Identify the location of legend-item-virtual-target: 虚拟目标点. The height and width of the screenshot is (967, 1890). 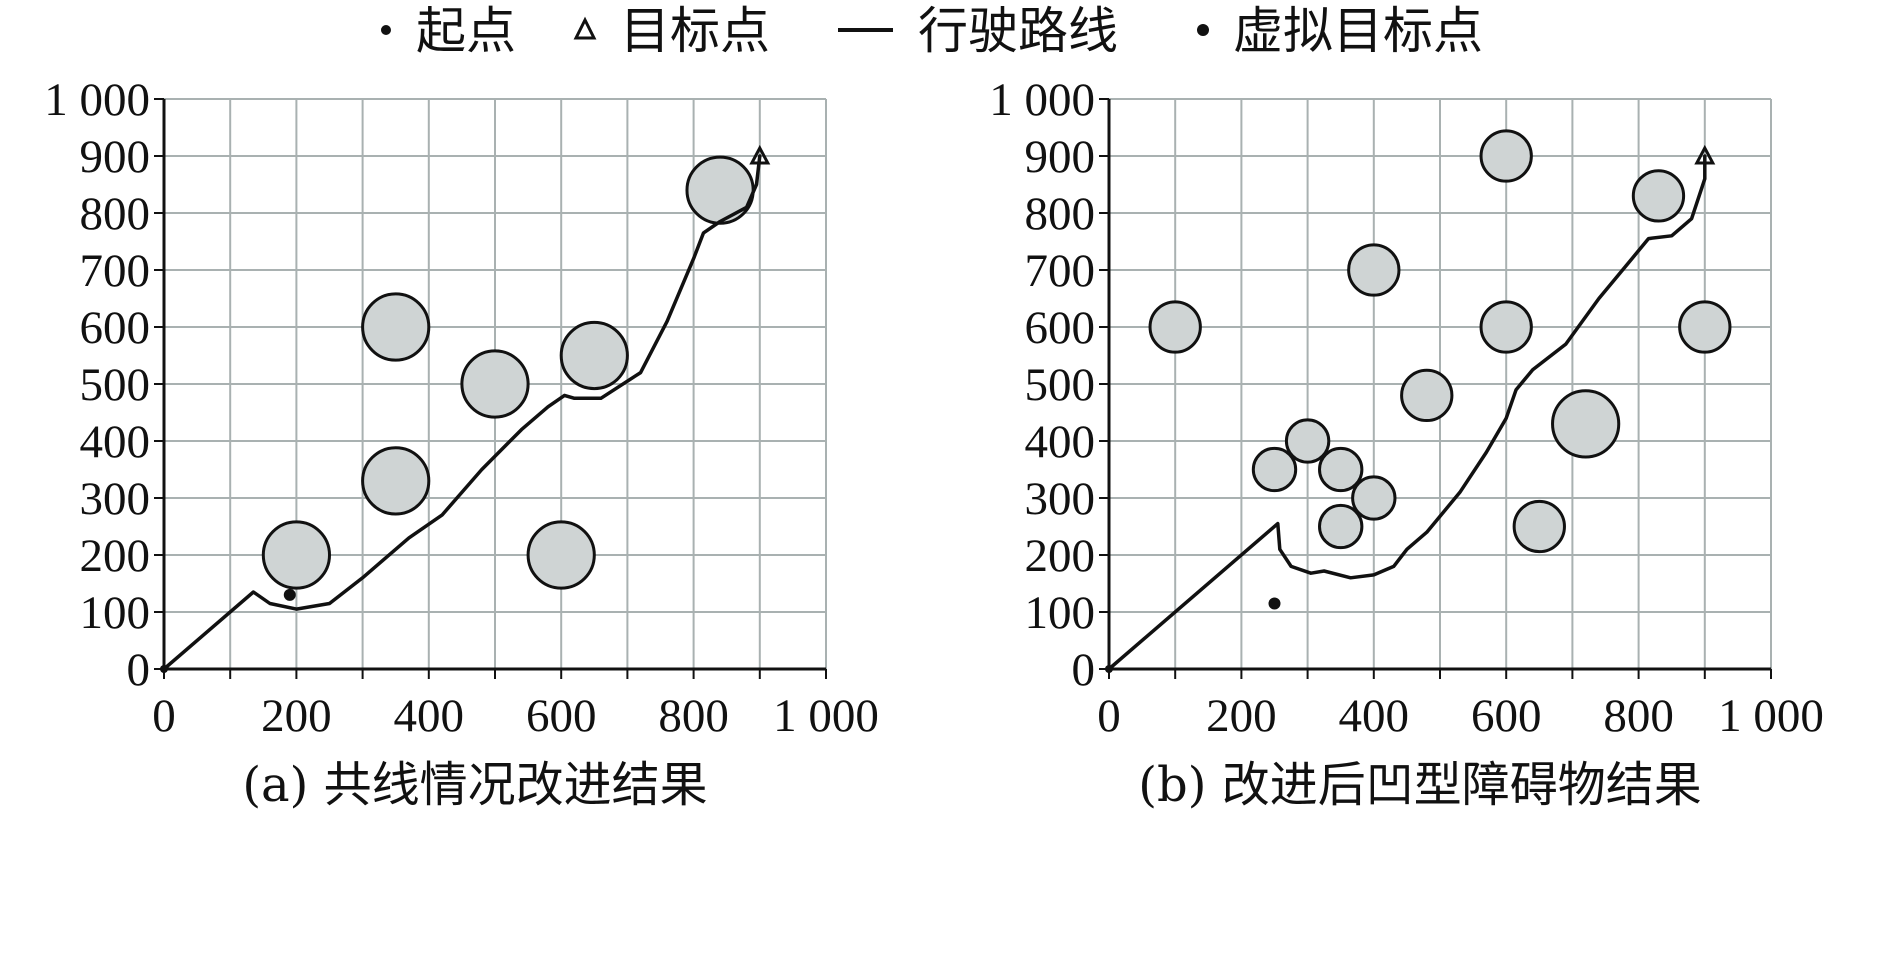
(1340, 31).